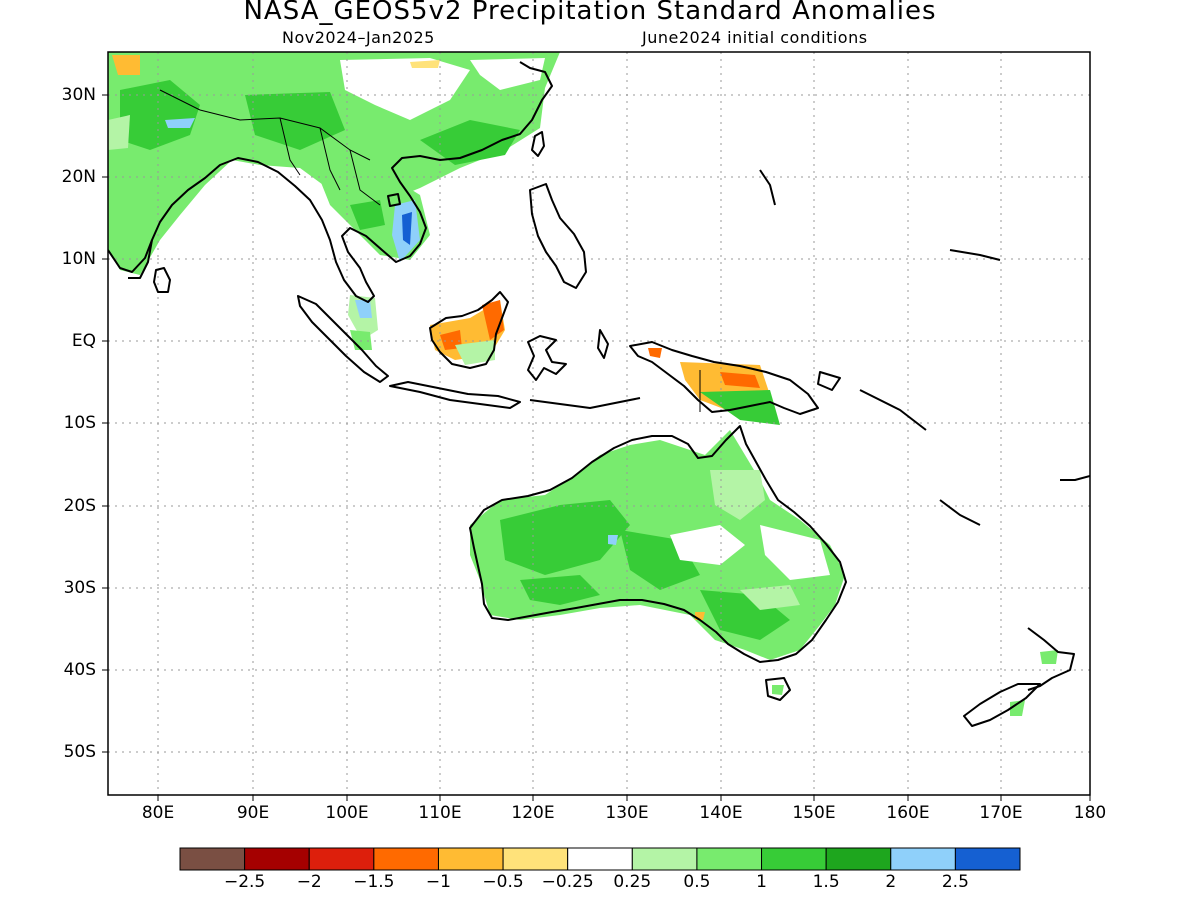 The height and width of the screenshot is (900, 1200). Describe the element at coordinates (908, 813) in the screenshot. I see `lon-label-160e: 160E` at that location.